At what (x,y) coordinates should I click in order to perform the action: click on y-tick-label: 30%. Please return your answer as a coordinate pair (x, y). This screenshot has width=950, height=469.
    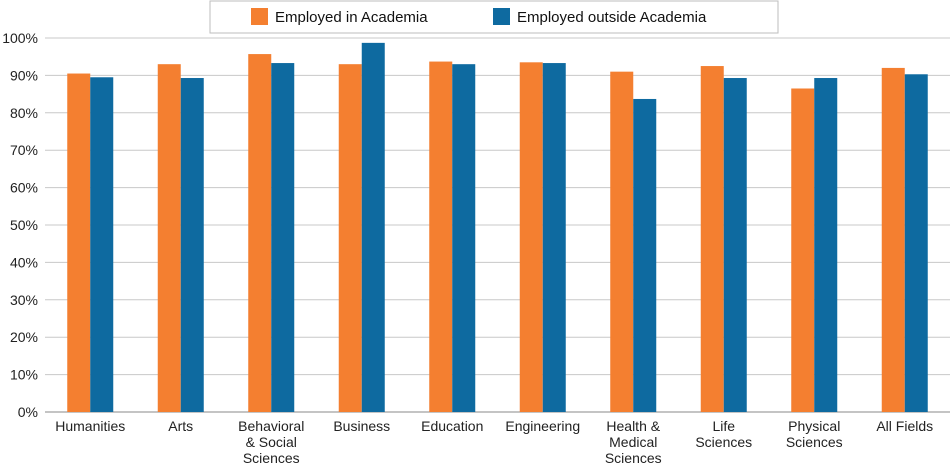
    Looking at the image, I should click on (24, 300).